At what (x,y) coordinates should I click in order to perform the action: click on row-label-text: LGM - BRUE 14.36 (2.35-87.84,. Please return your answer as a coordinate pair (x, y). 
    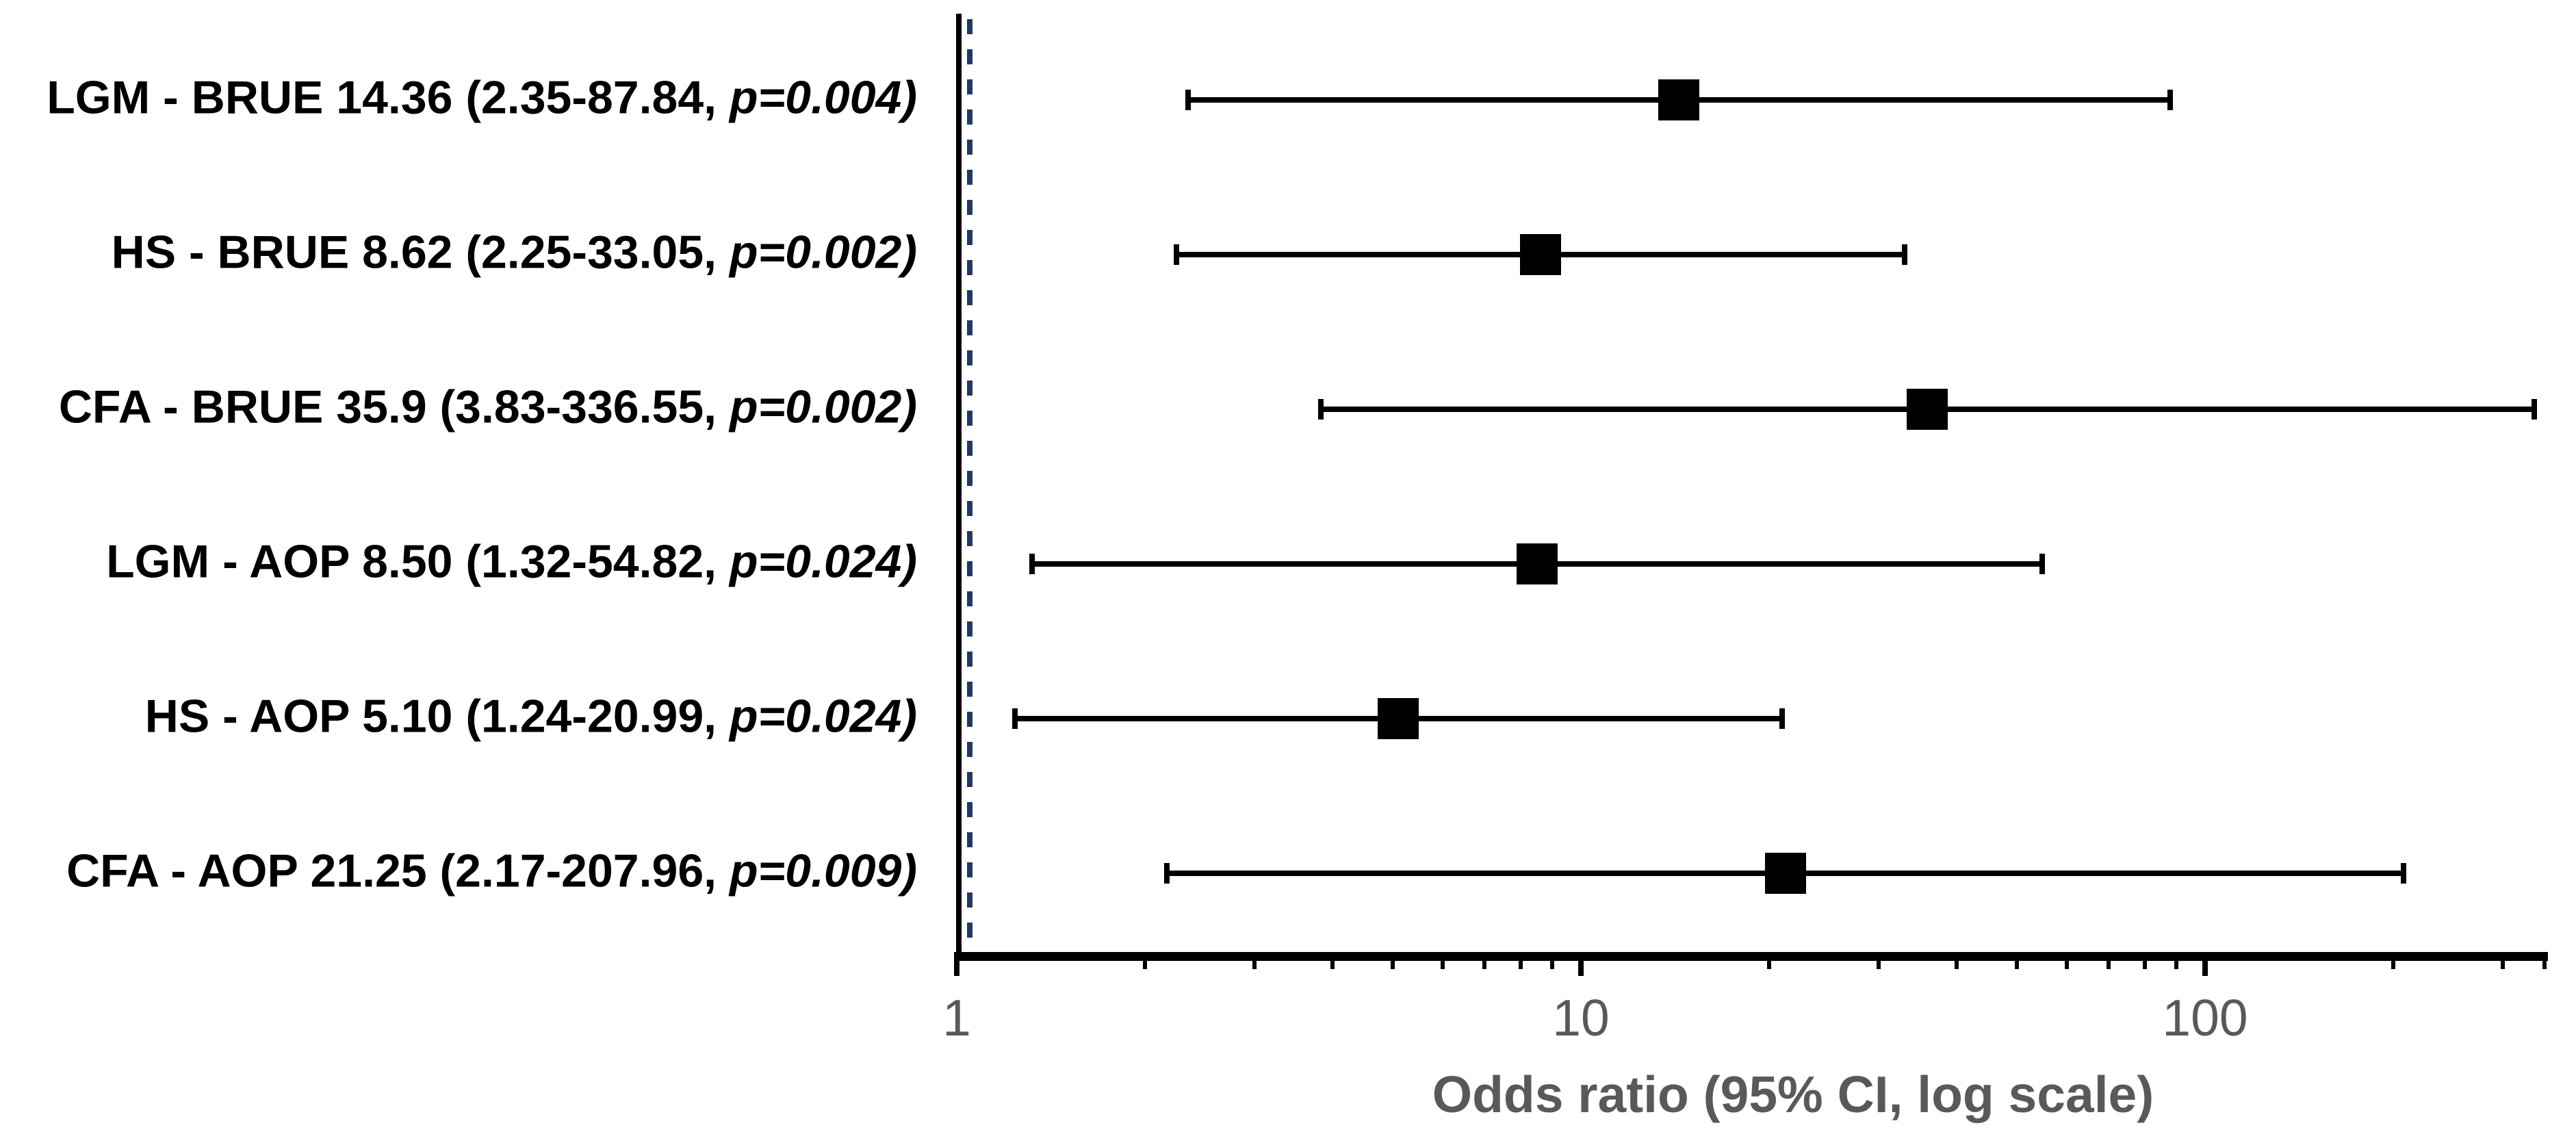
    Looking at the image, I should click on (388, 97).